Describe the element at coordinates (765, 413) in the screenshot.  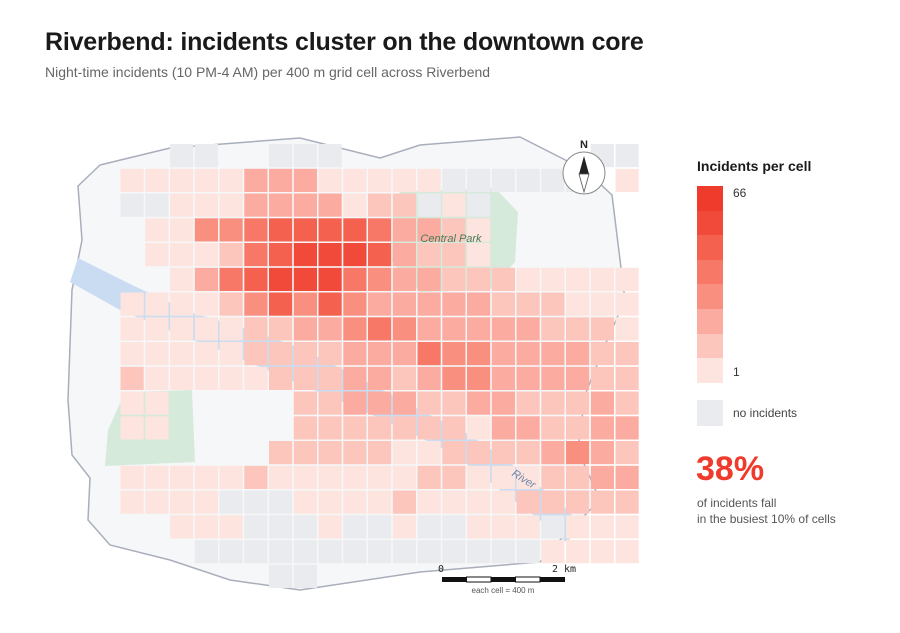
I see `legend-no-incidents-label: no incidents` at that location.